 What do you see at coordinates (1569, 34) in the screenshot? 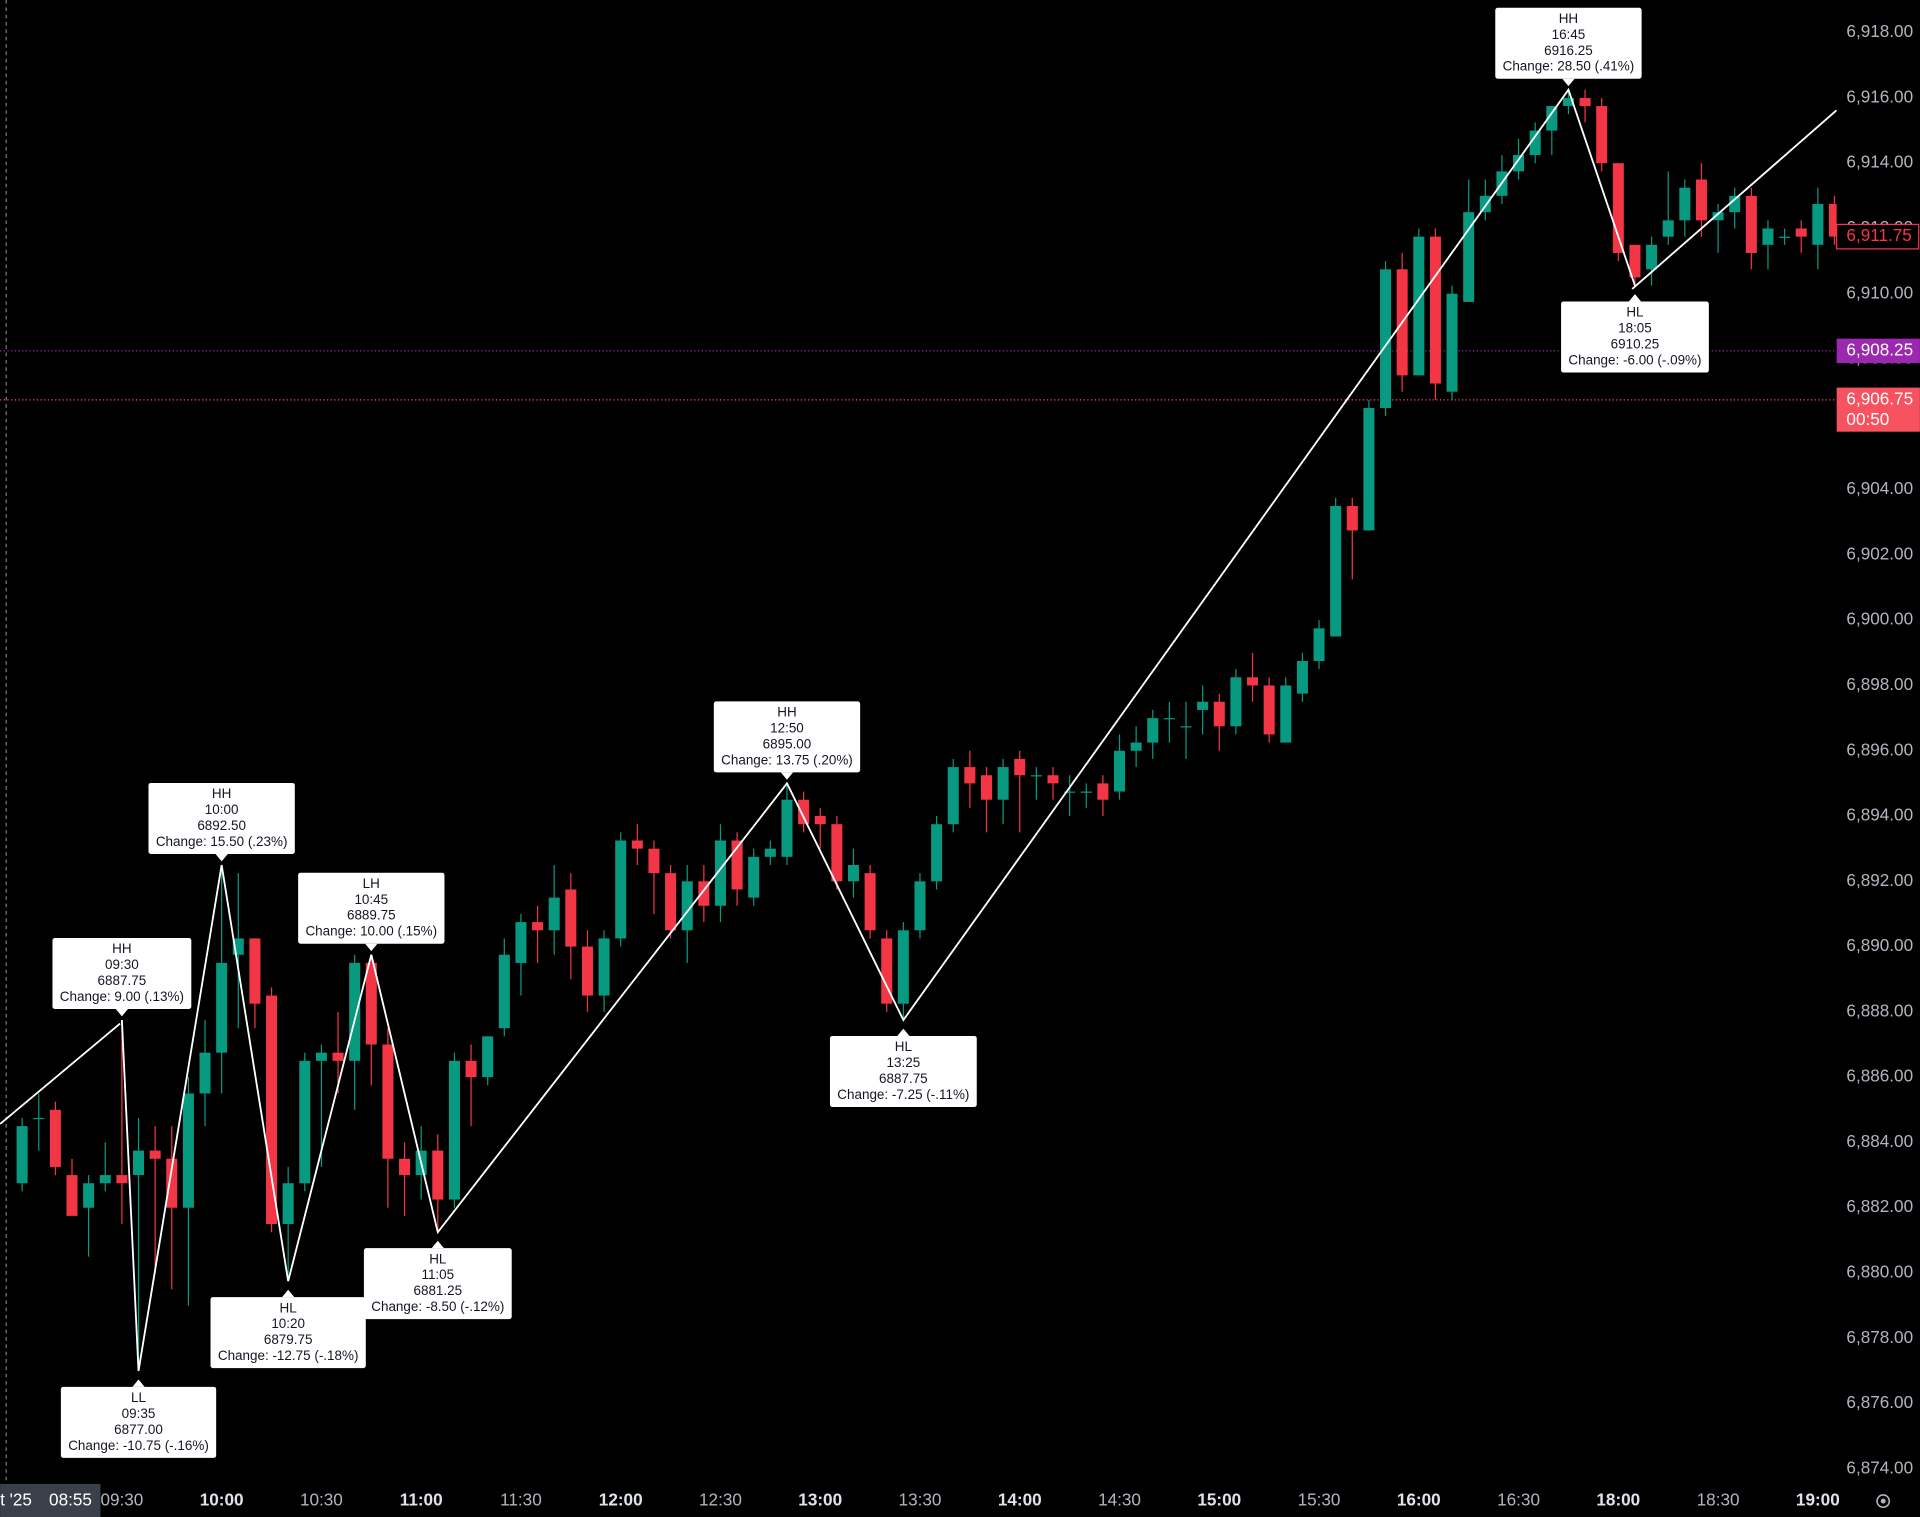
I see `pivot-time: 16:45` at bounding box center [1569, 34].